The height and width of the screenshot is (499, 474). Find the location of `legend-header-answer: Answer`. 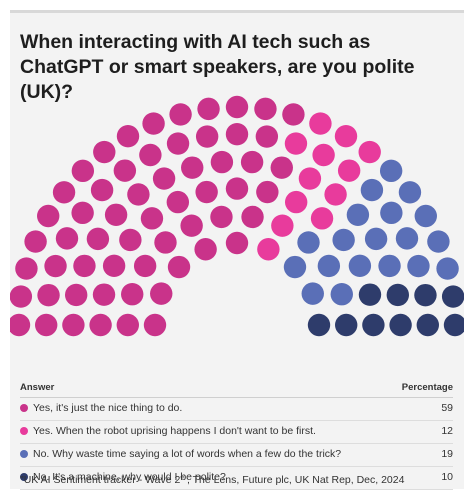

legend-header-answer: Answer is located at coordinates (37, 387).